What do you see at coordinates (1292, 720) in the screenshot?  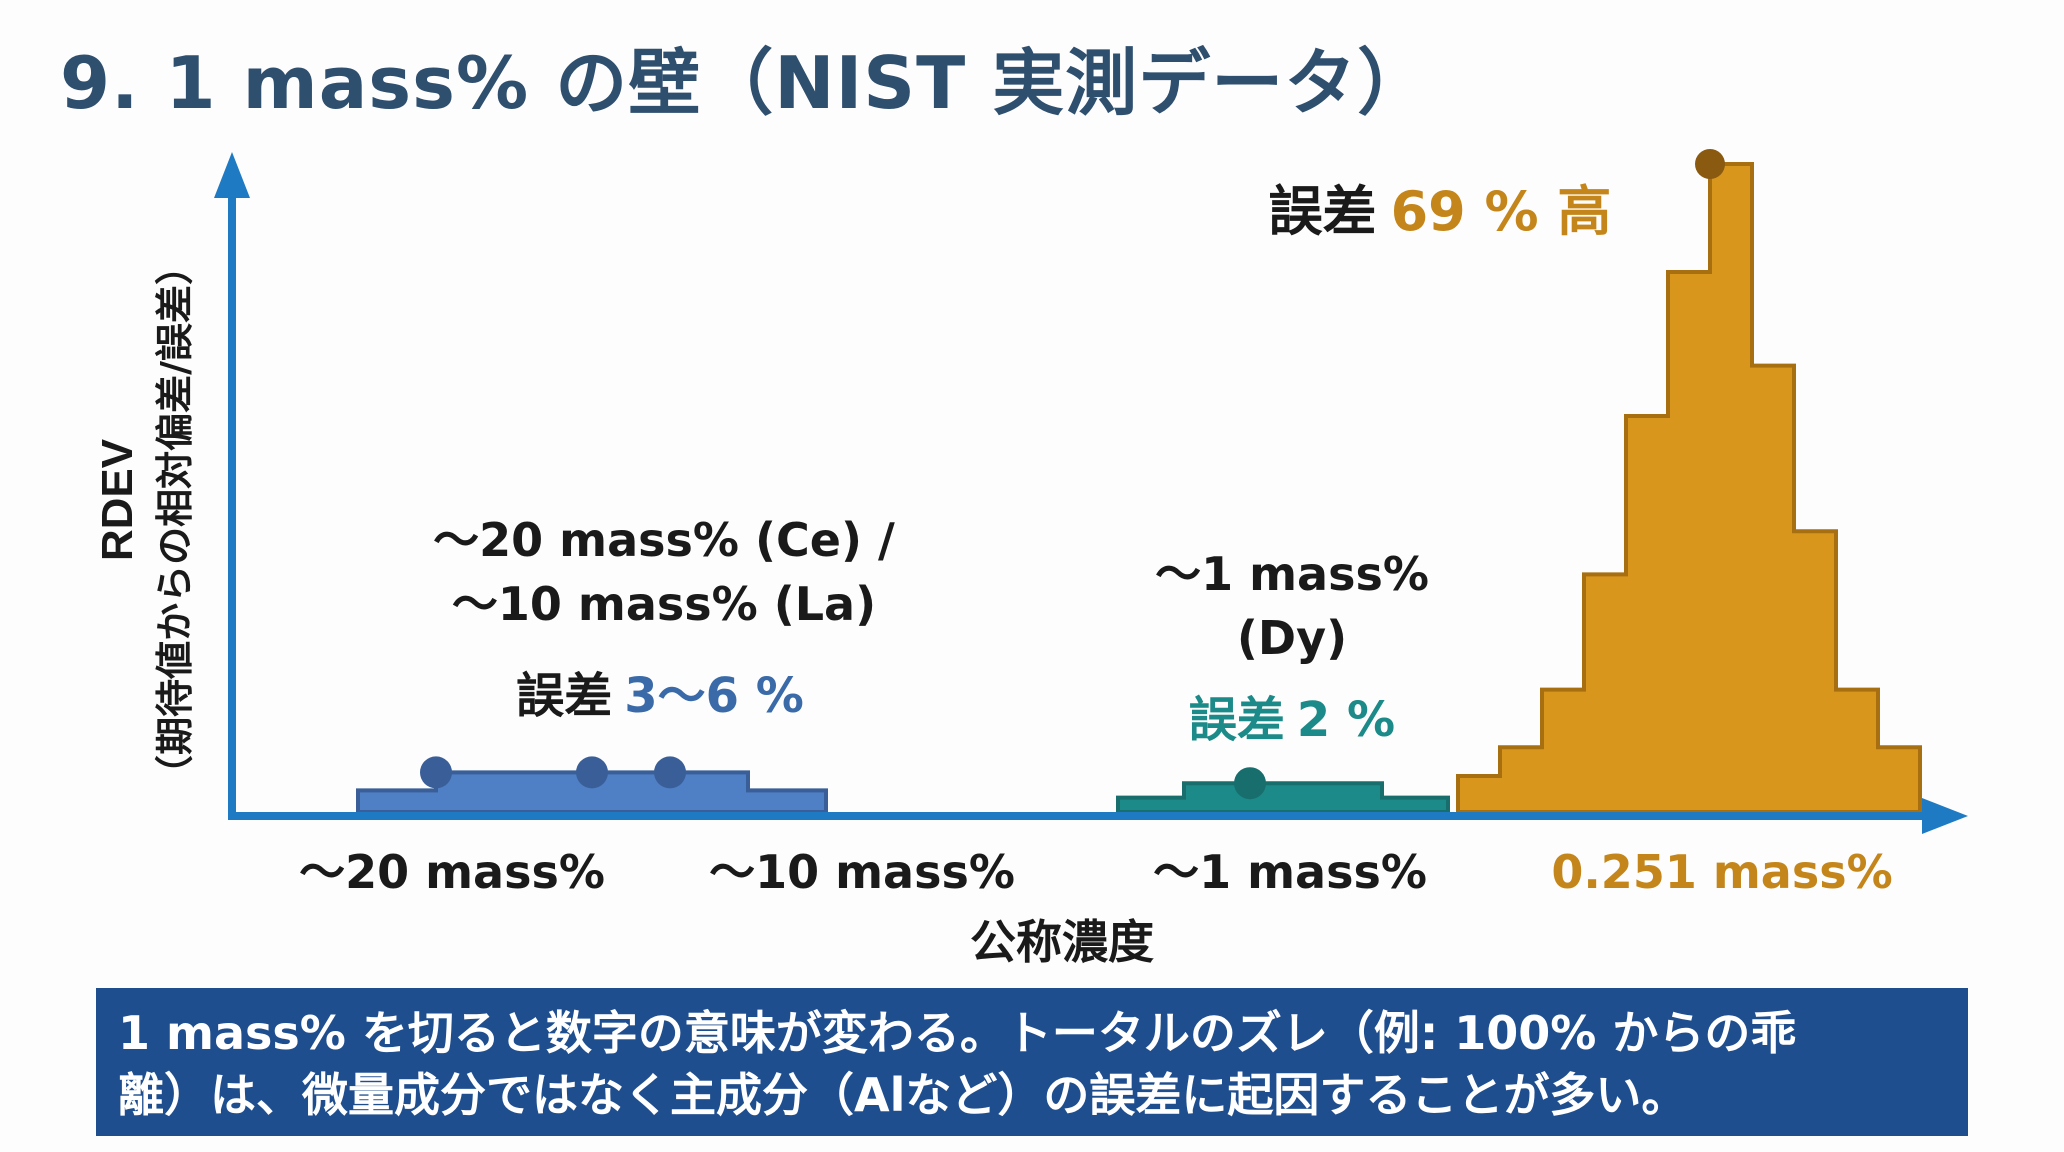 I see `error-label-dy: 誤差 2 %` at bounding box center [1292, 720].